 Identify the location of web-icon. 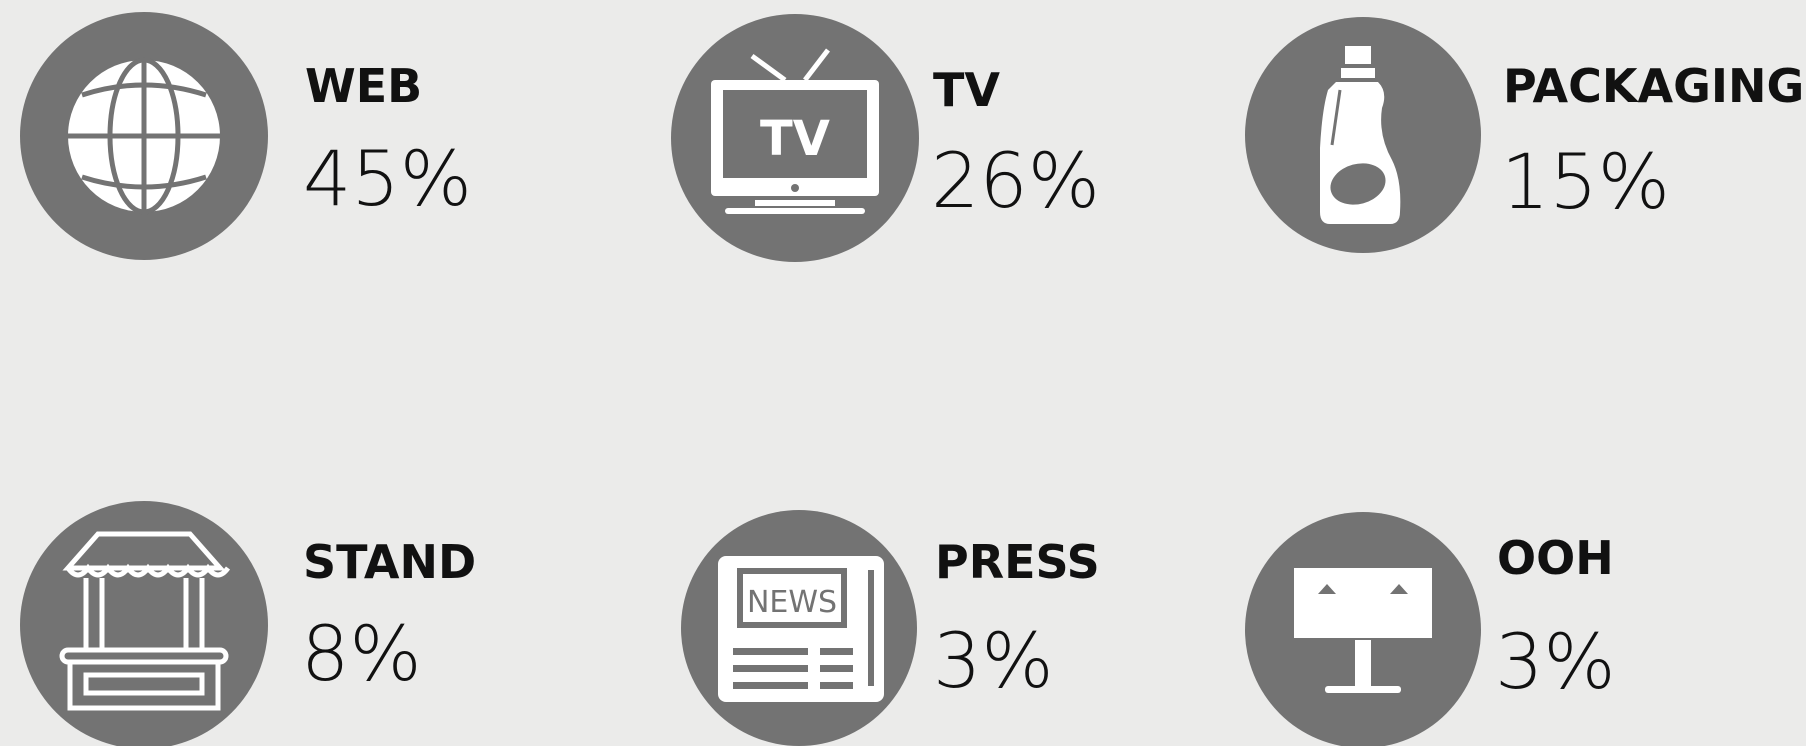
(144, 136).